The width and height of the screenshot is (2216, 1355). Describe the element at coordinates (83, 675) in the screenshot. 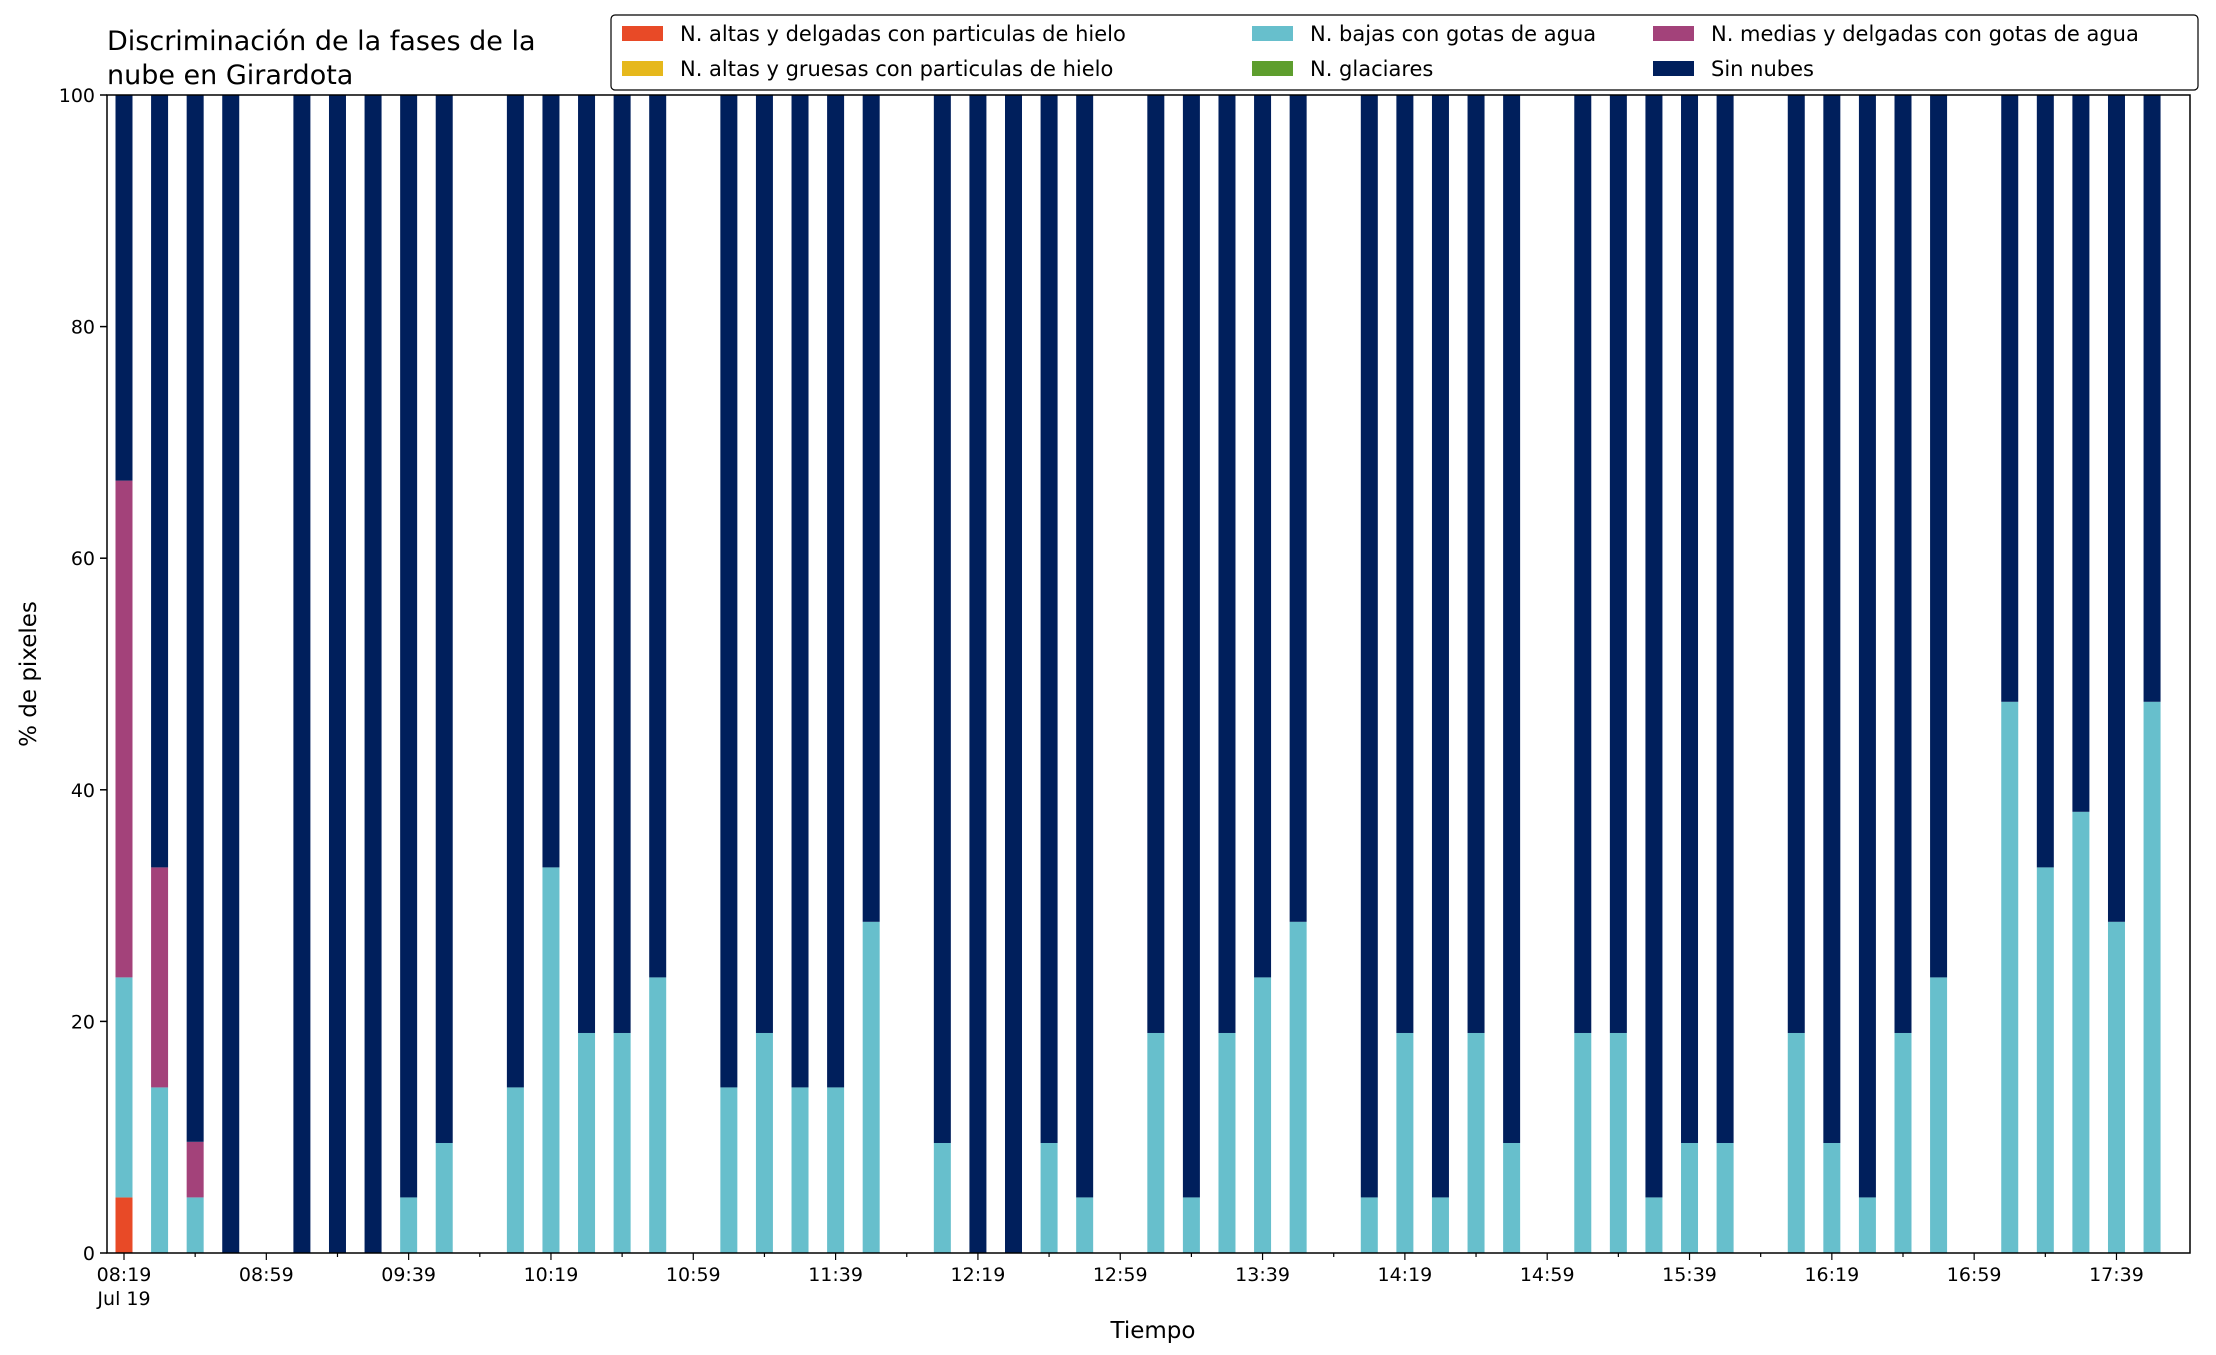

I see `y-axis: 0 20 40 60 80 100` at that location.